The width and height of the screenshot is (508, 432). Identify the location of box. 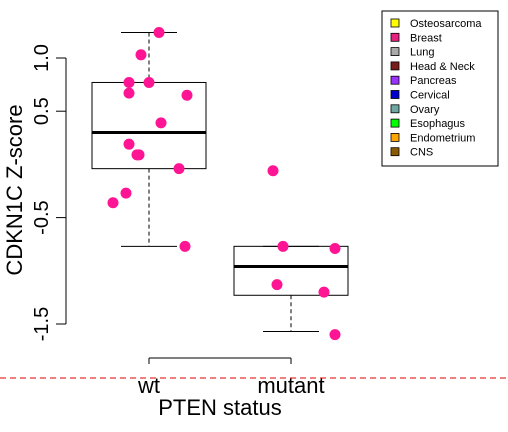
(291, 270).